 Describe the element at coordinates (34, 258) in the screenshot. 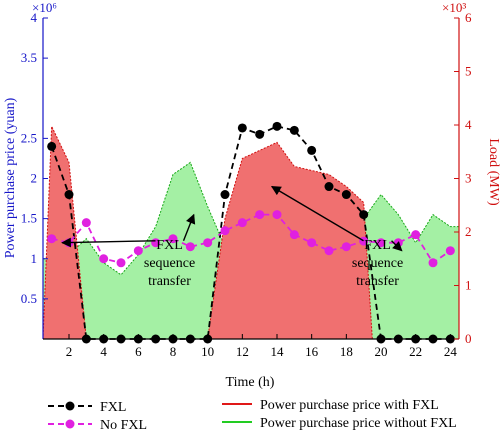

I see `left-tick-label-1: 1` at that location.